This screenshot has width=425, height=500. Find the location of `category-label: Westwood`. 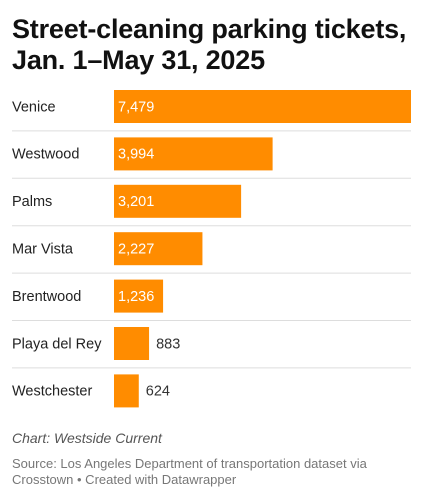

category-label: Westwood is located at coordinates (45, 155).